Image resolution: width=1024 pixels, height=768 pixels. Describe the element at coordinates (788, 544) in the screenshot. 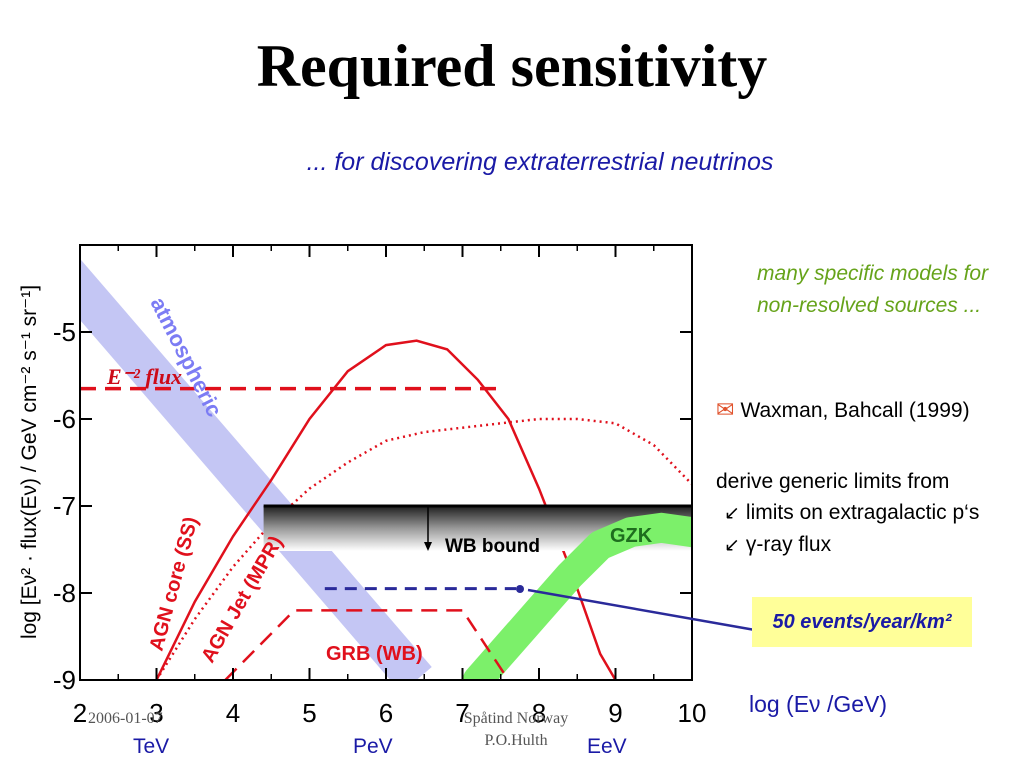

I see `derive-bullet-text: γ-ray flux` at that location.